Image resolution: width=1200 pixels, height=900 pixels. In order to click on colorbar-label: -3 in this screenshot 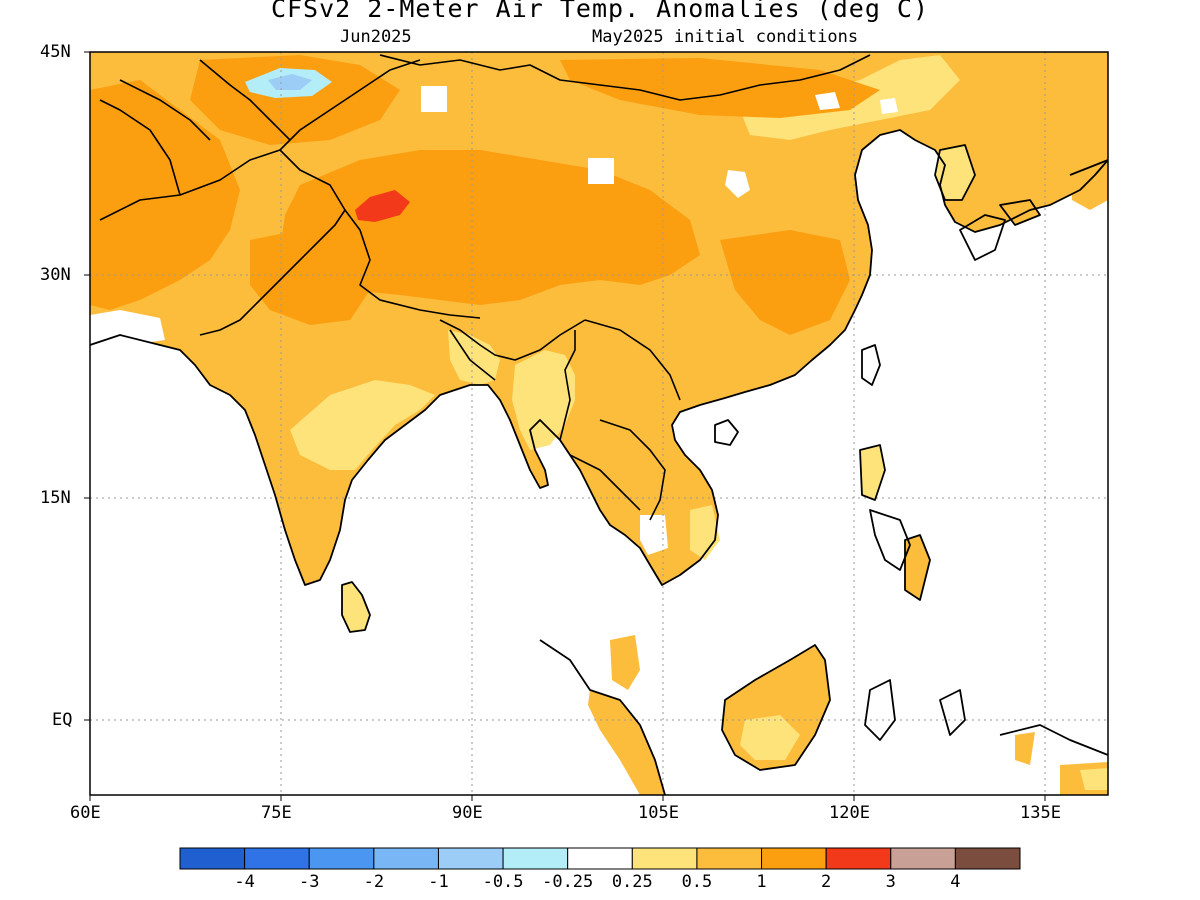, I will do `click(309, 882)`.